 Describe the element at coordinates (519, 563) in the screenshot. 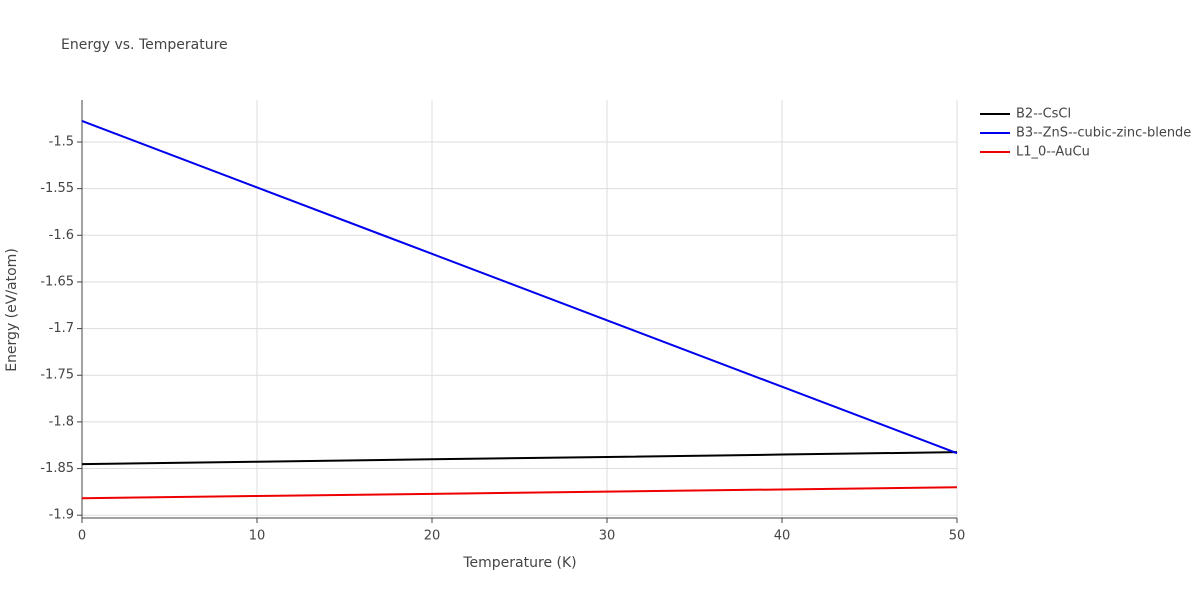

I see `x-axis-title: Temperature (K)` at that location.